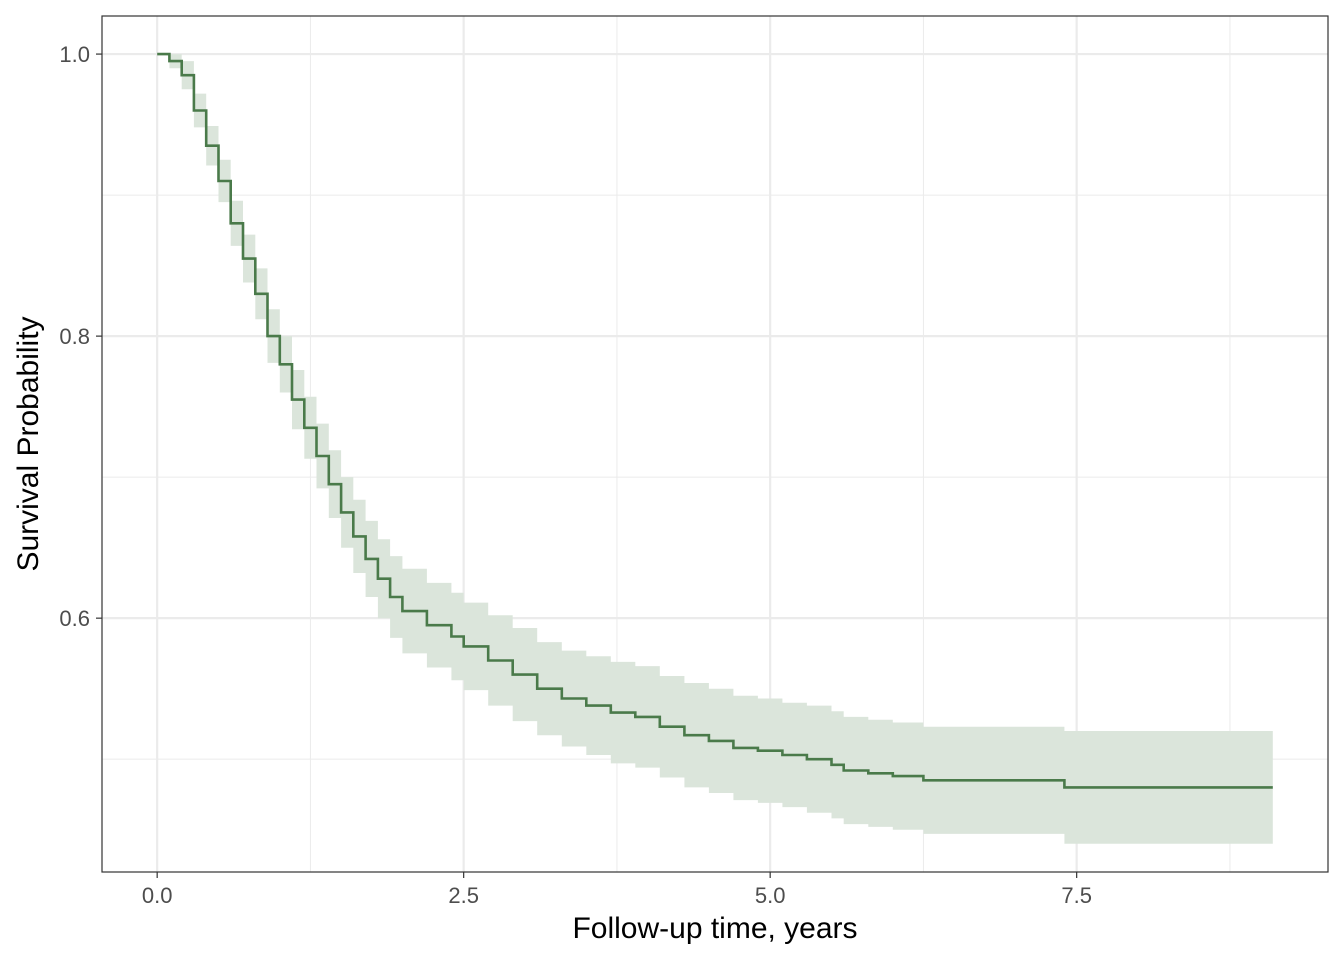 This screenshot has height=960, width=1344. What do you see at coordinates (617, 890) in the screenshot?
I see `x-axis-ticks: 0.0 2.5 5.0 7.5` at bounding box center [617, 890].